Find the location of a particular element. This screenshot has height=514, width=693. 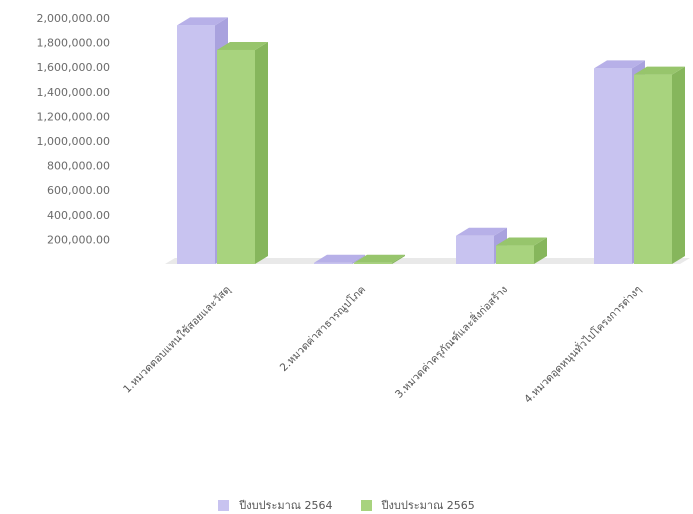

y-tick-label: 1,400,000.00 is located at coordinates (73, 92).